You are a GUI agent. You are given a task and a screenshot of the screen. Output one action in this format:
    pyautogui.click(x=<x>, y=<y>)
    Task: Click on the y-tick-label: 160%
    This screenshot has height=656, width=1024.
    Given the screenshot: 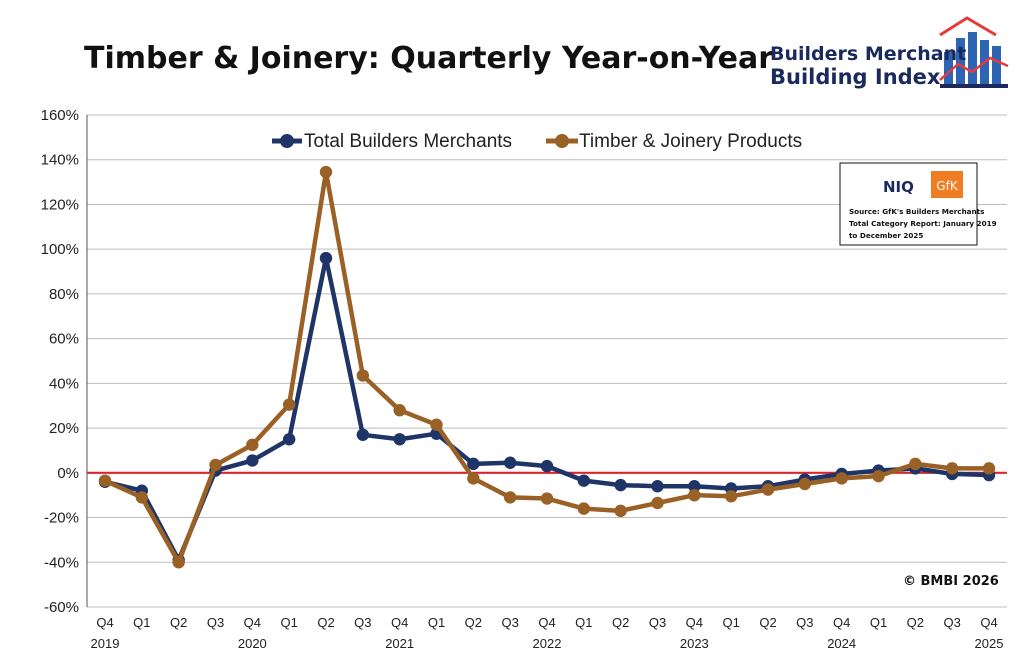 What is the action you would take?
    pyautogui.click(x=60, y=115)
    